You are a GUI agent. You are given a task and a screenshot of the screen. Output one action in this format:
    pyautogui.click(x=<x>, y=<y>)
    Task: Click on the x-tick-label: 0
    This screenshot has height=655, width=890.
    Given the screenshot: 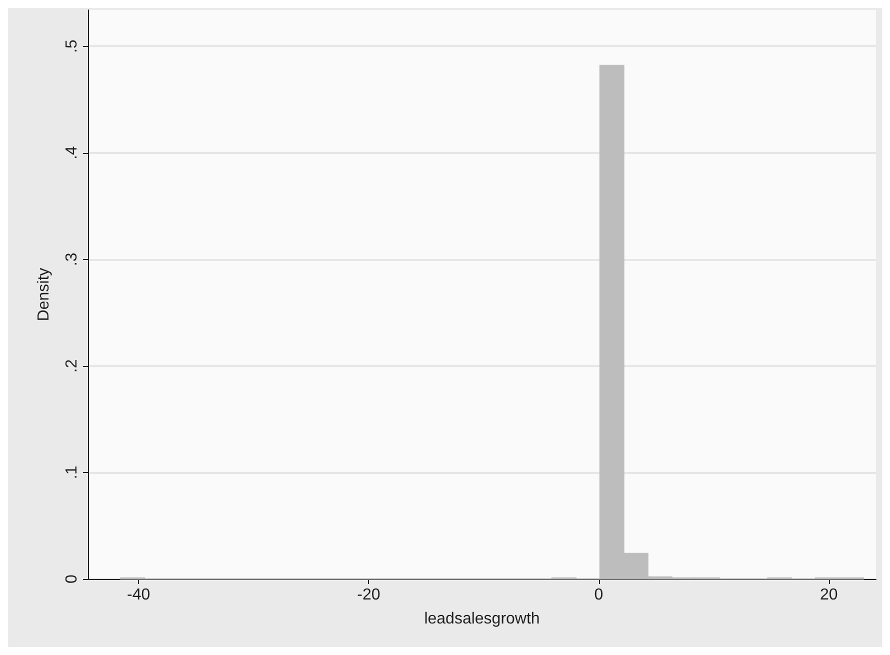 What is the action you would take?
    pyautogui.click(x=599, y=595)
    